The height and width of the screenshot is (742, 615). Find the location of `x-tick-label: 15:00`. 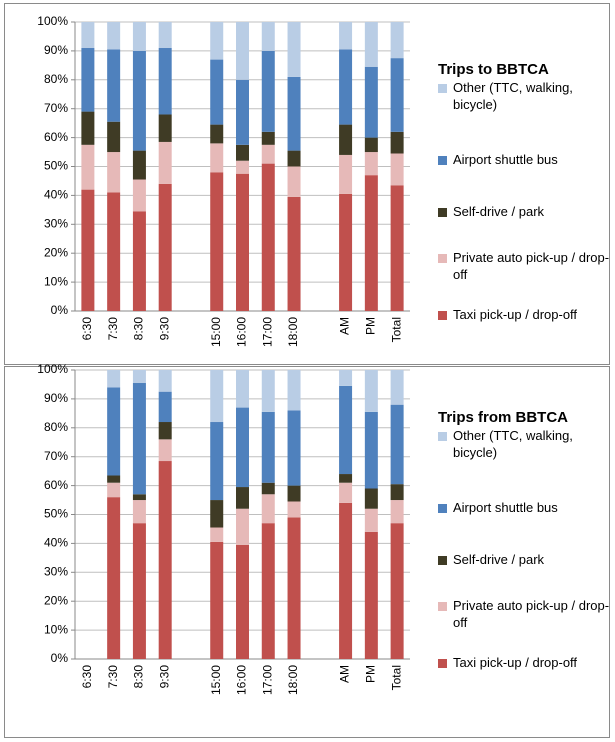

x-tick-label: 15:00 is located at coordinates (216, 680).